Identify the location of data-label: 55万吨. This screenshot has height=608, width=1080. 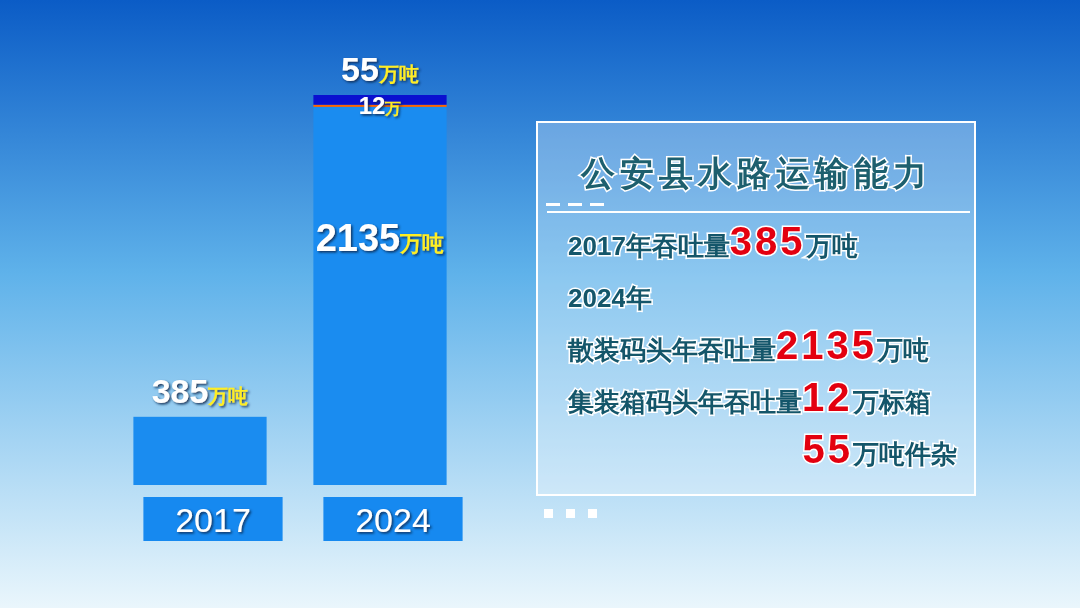
(380, 69).